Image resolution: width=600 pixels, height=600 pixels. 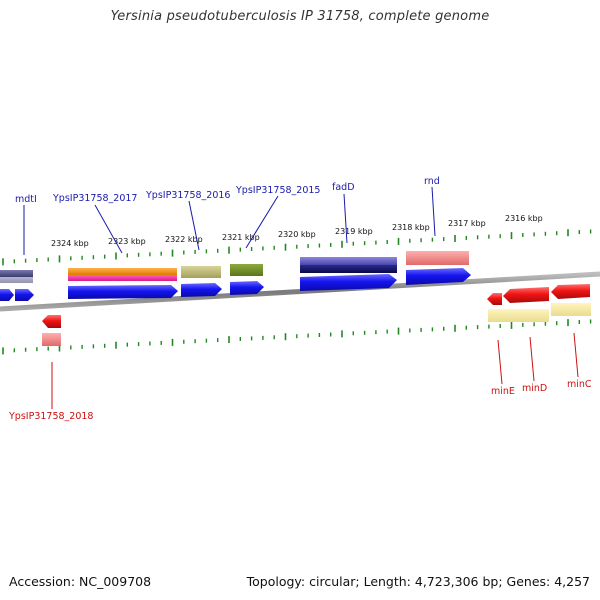 What do you see at coordinates (108, 229) in the screenshot?
I see `ypsIP31758-2017-leader` at bounding box center [108, 229].